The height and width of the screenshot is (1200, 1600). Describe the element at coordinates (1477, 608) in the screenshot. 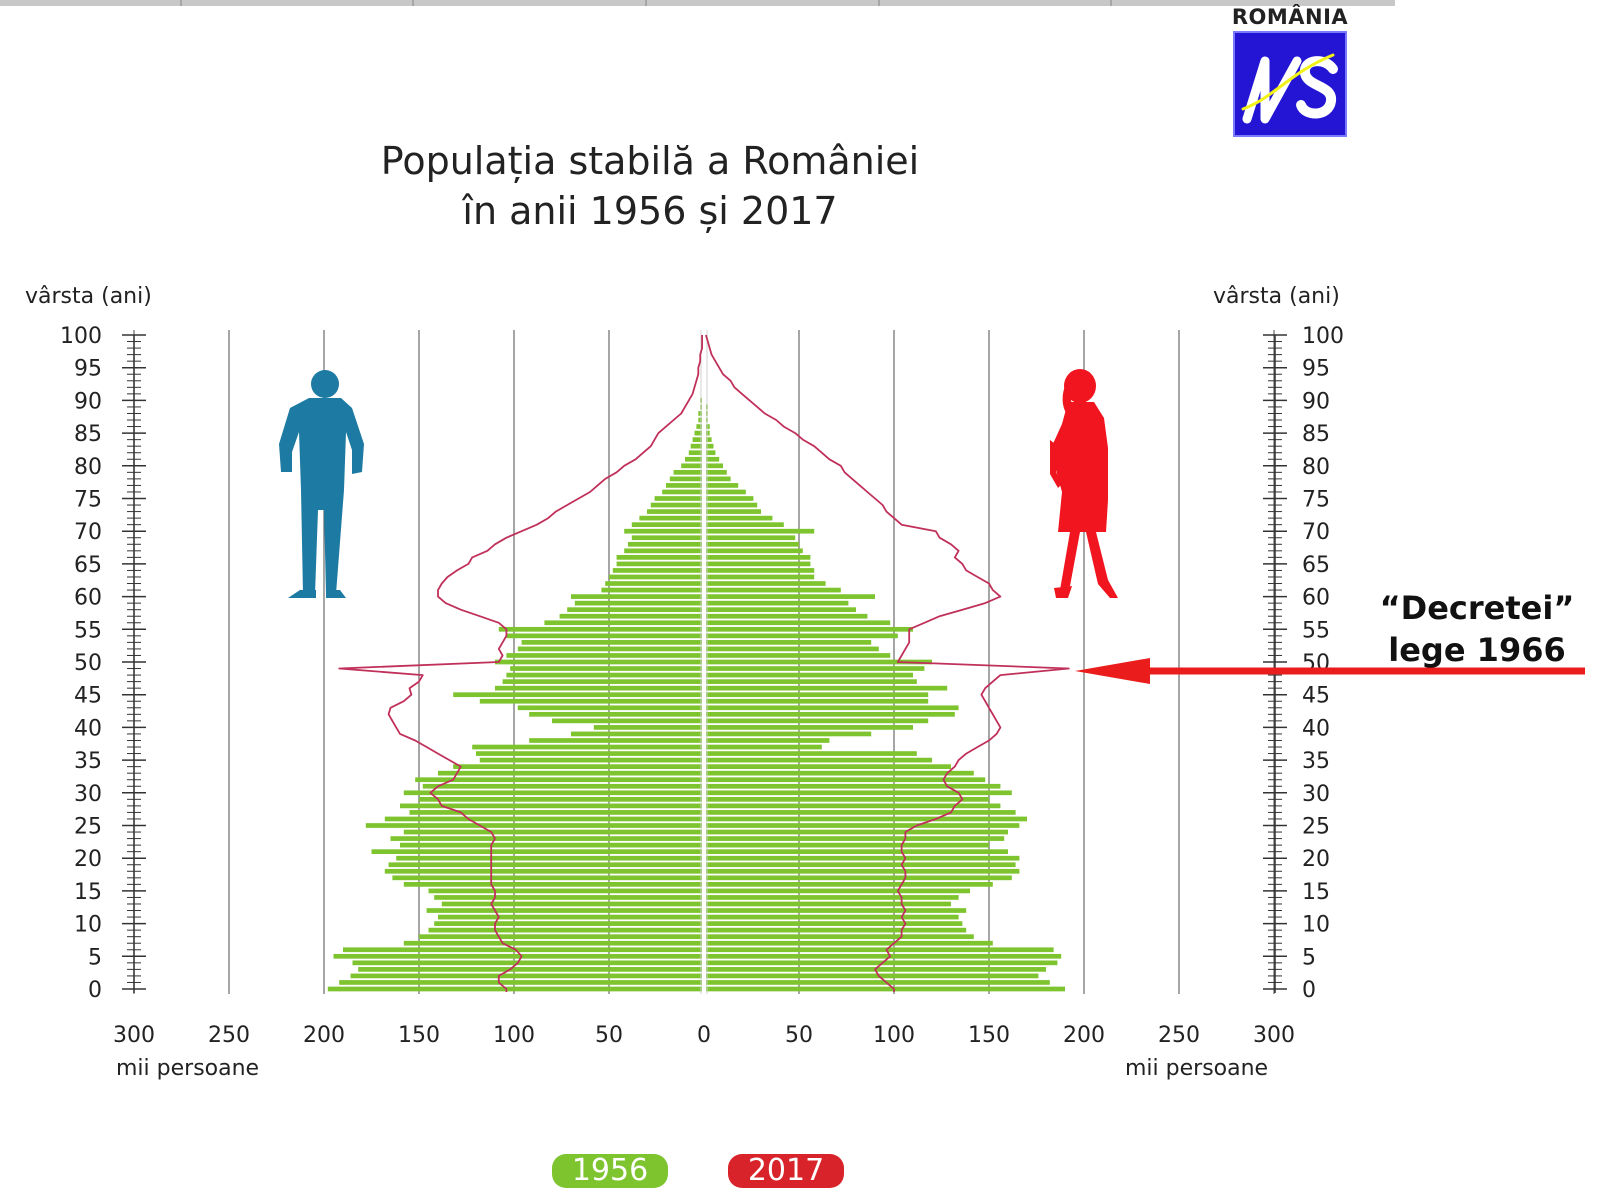

I see `annotation-line1: “Decretei”` at that location.